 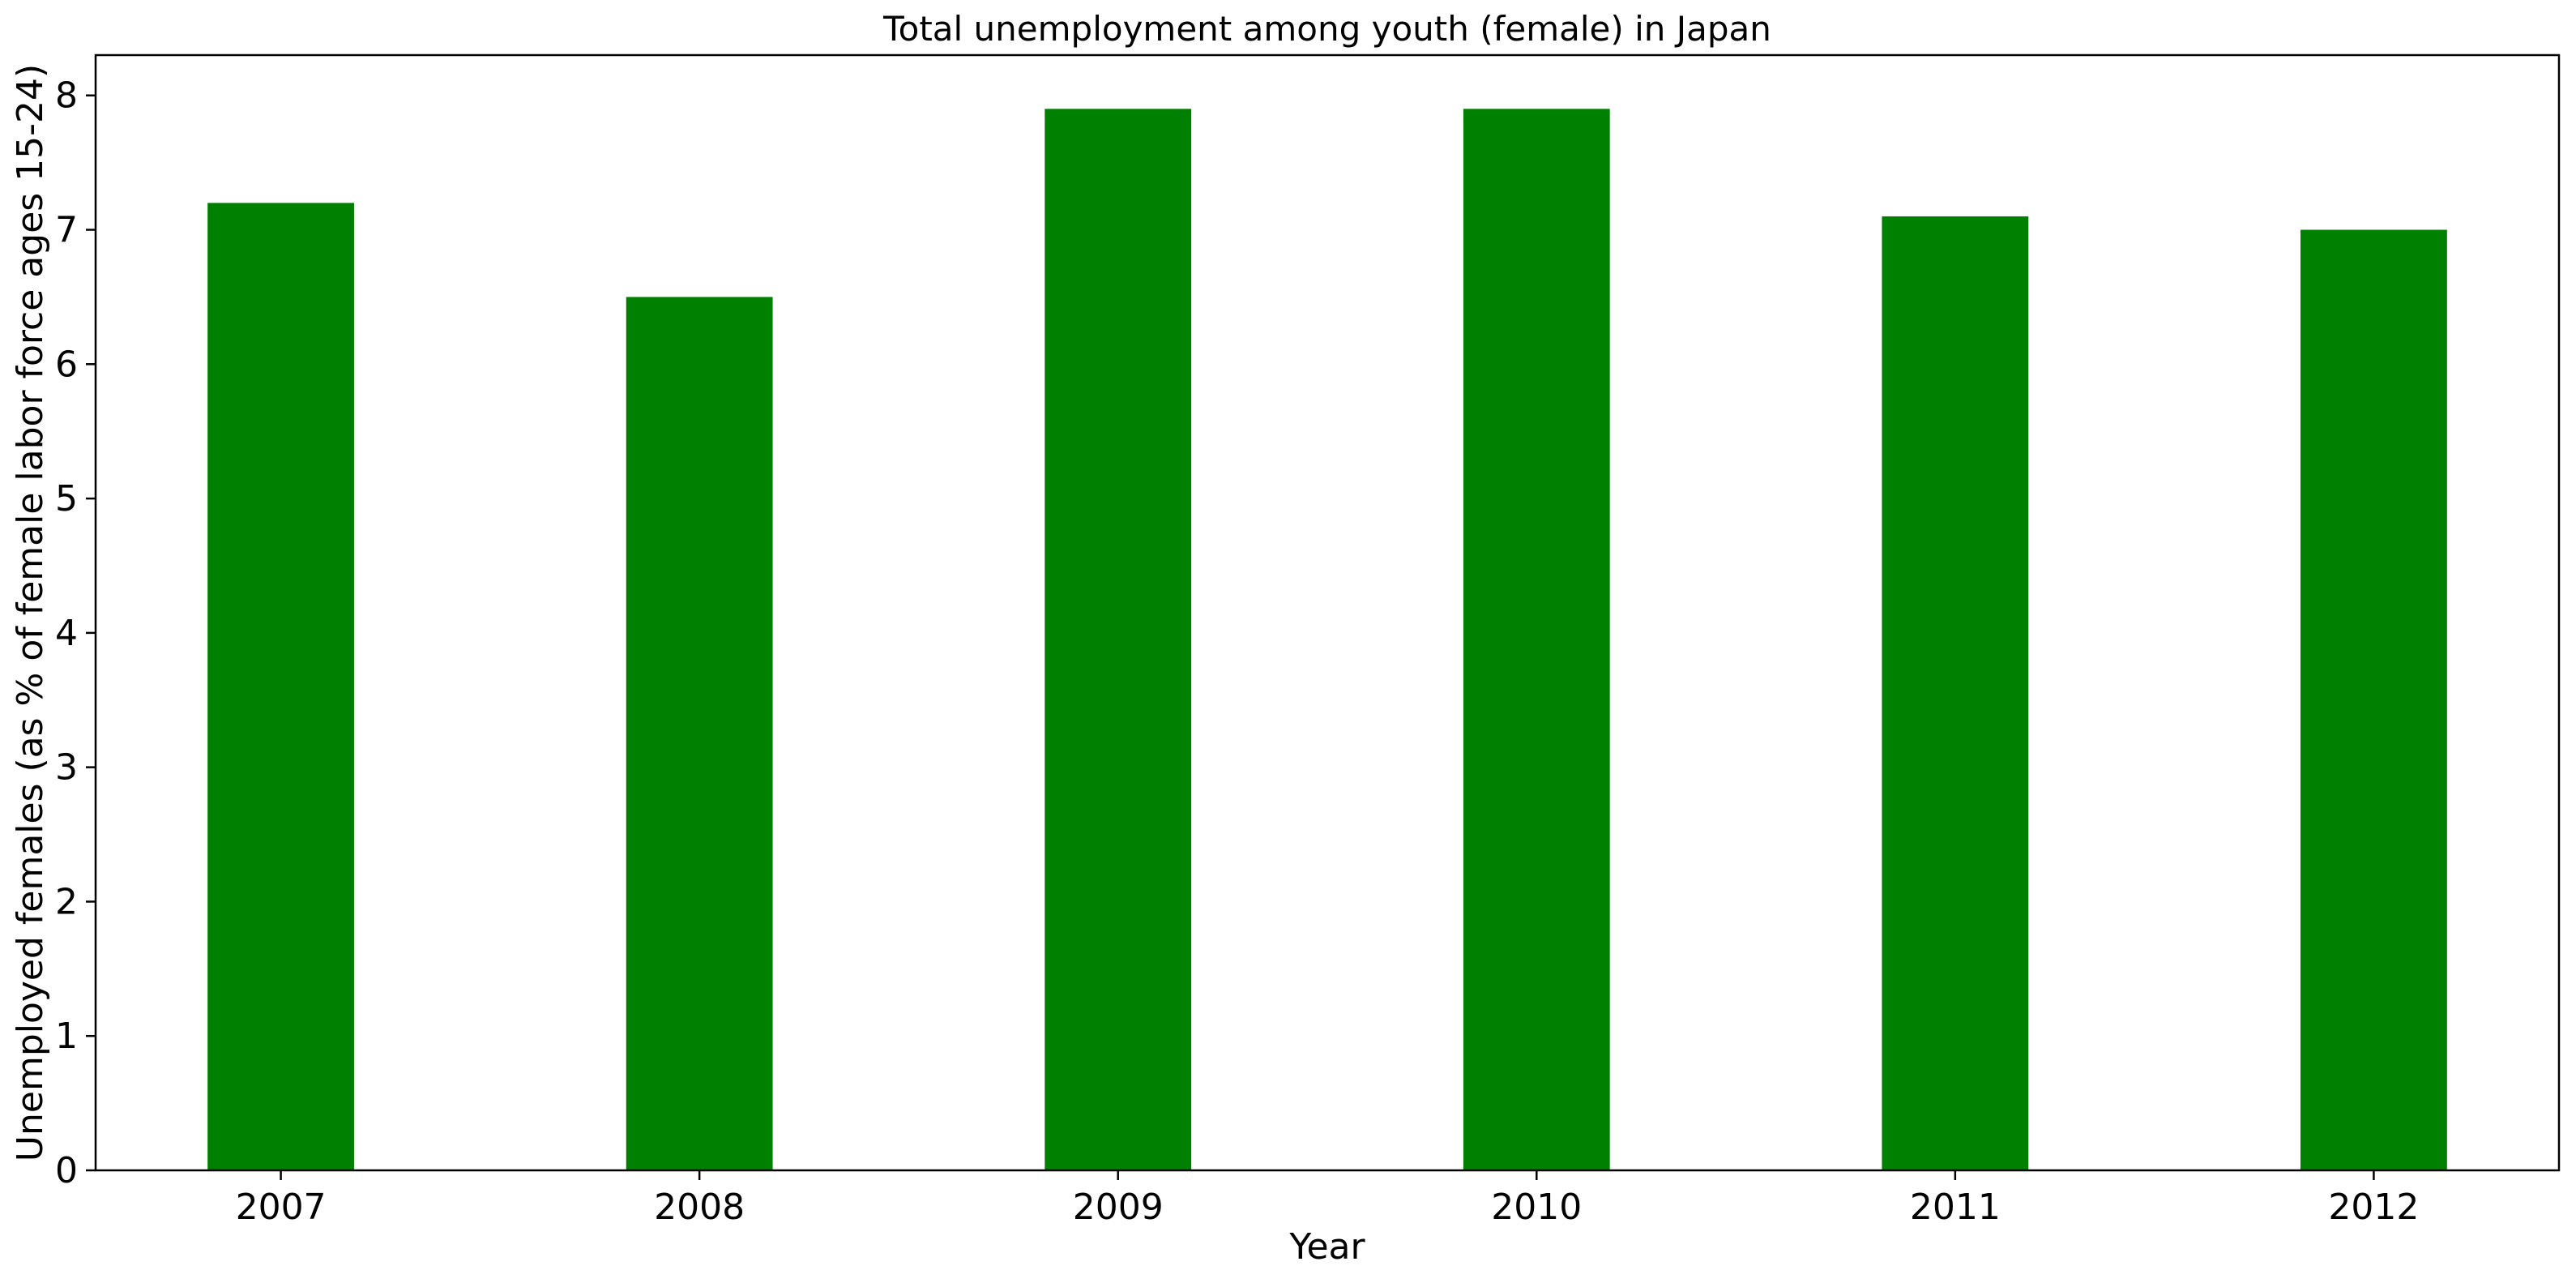 What do you see at coordinates (66, 768) in the screenshot?
I see `y-tick-label: 3` at bounding box center [66, 768].